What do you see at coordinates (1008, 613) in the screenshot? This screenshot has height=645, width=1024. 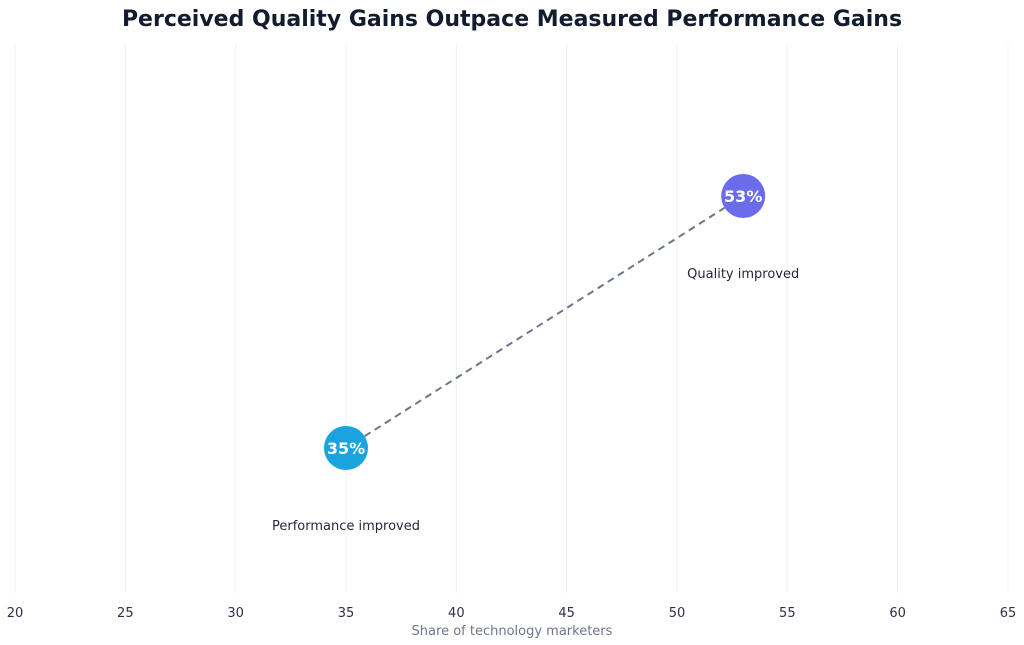 I see `x-tick-label-65: 65` at bounding box center [1008, 613].